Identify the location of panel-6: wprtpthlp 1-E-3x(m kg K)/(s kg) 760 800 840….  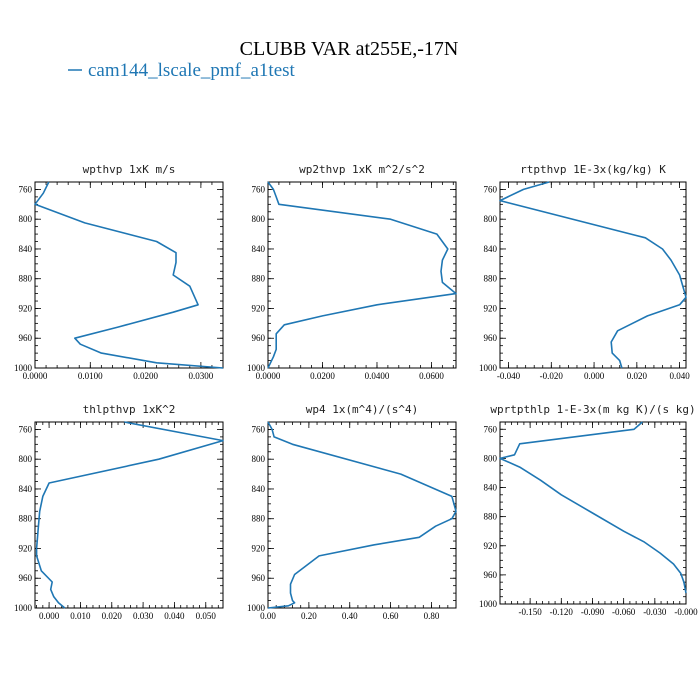
(588, 510).